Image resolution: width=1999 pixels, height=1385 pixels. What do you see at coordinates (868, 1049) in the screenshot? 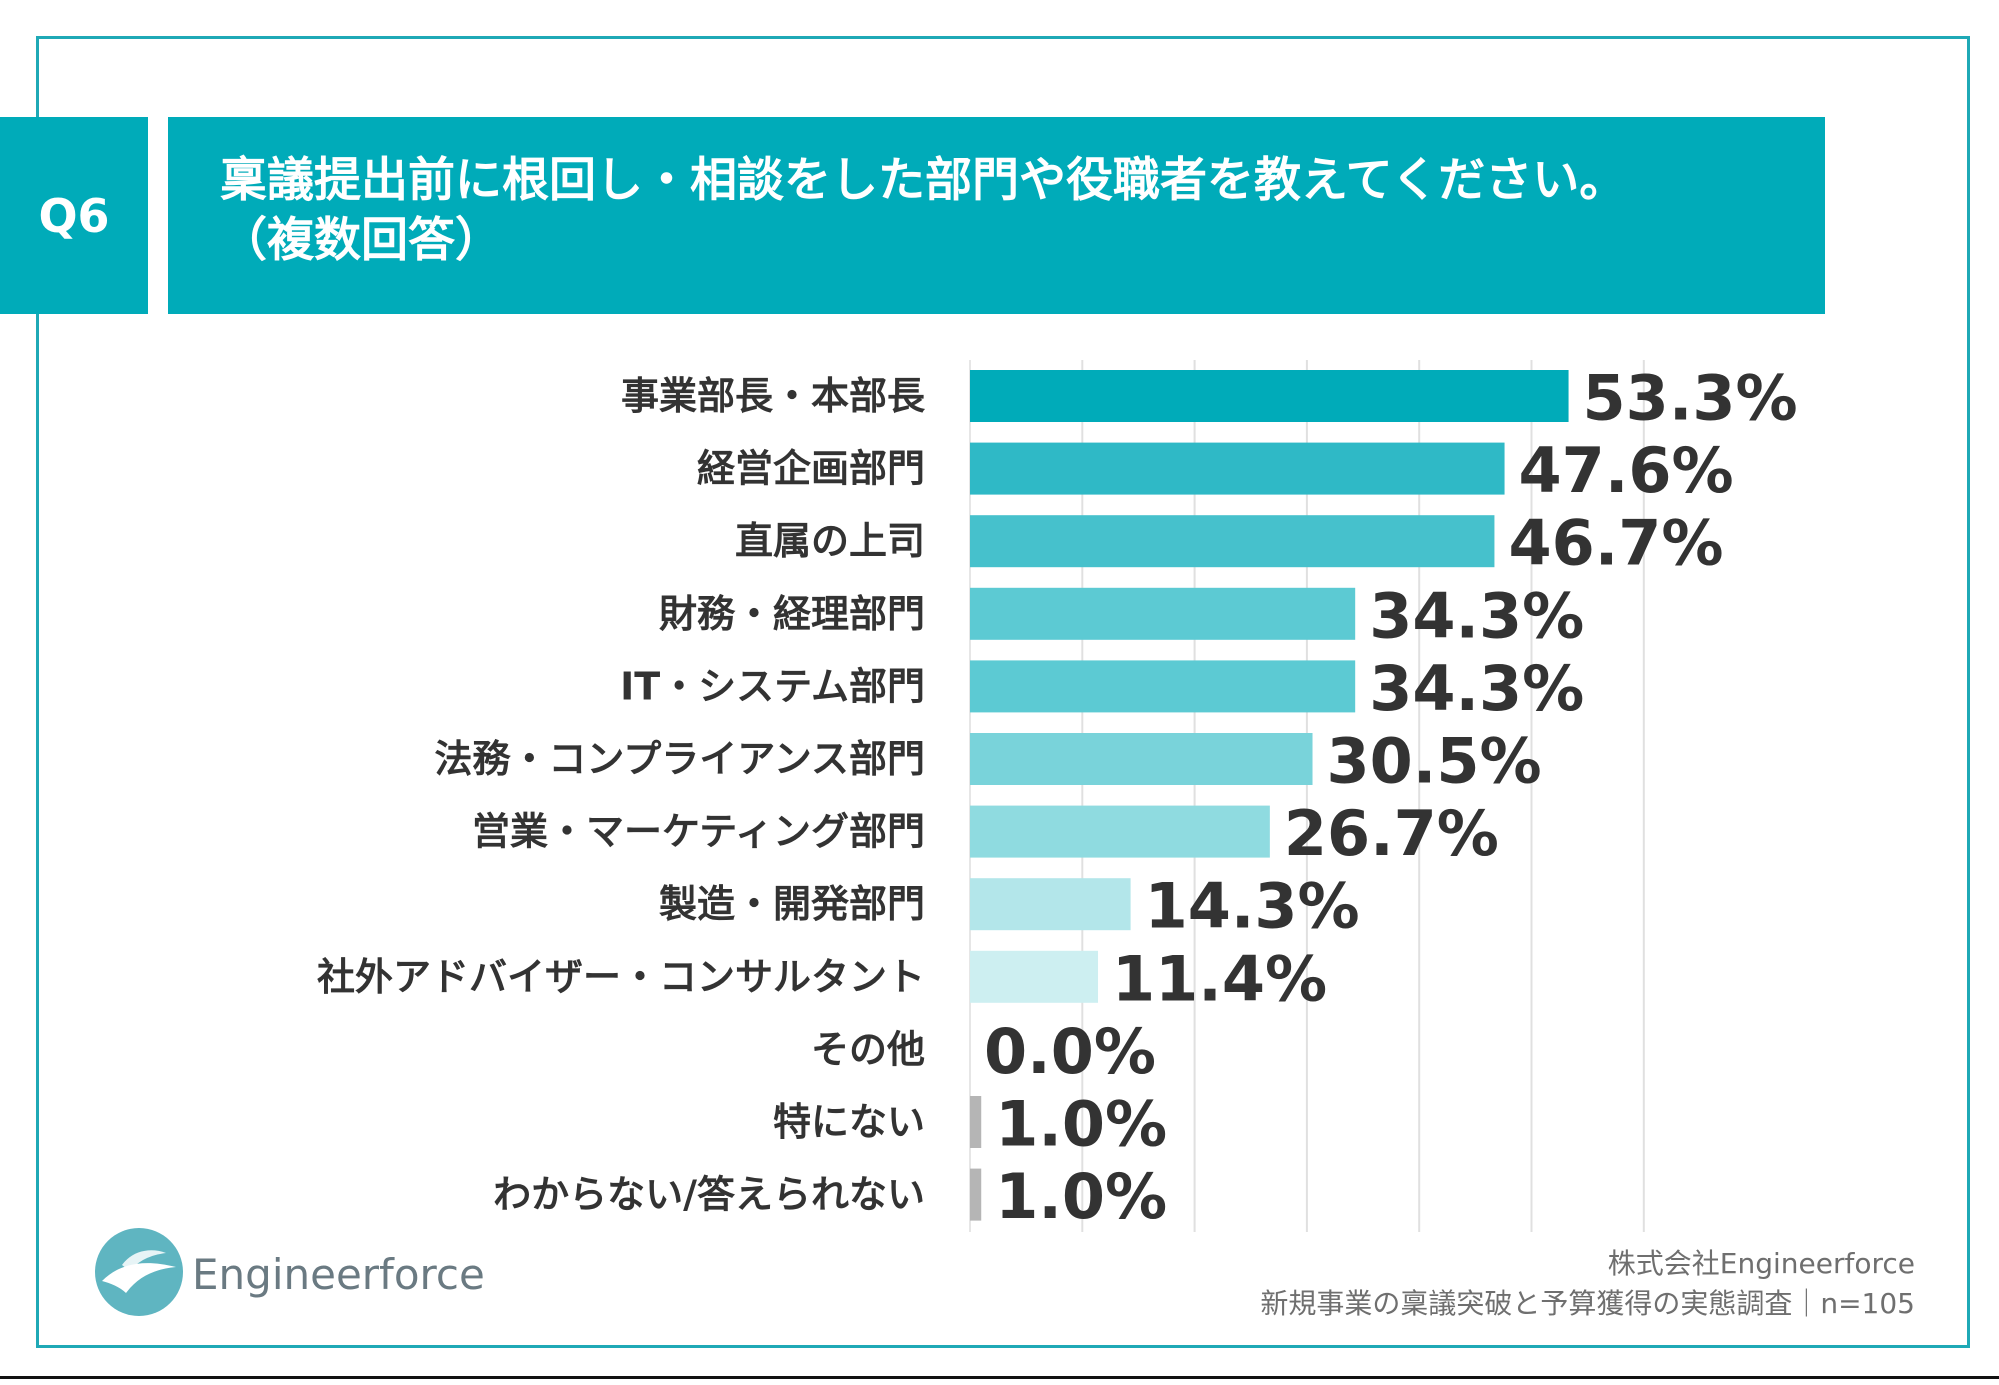
I see `category-label: その他` at bounding box center [868, 1049].